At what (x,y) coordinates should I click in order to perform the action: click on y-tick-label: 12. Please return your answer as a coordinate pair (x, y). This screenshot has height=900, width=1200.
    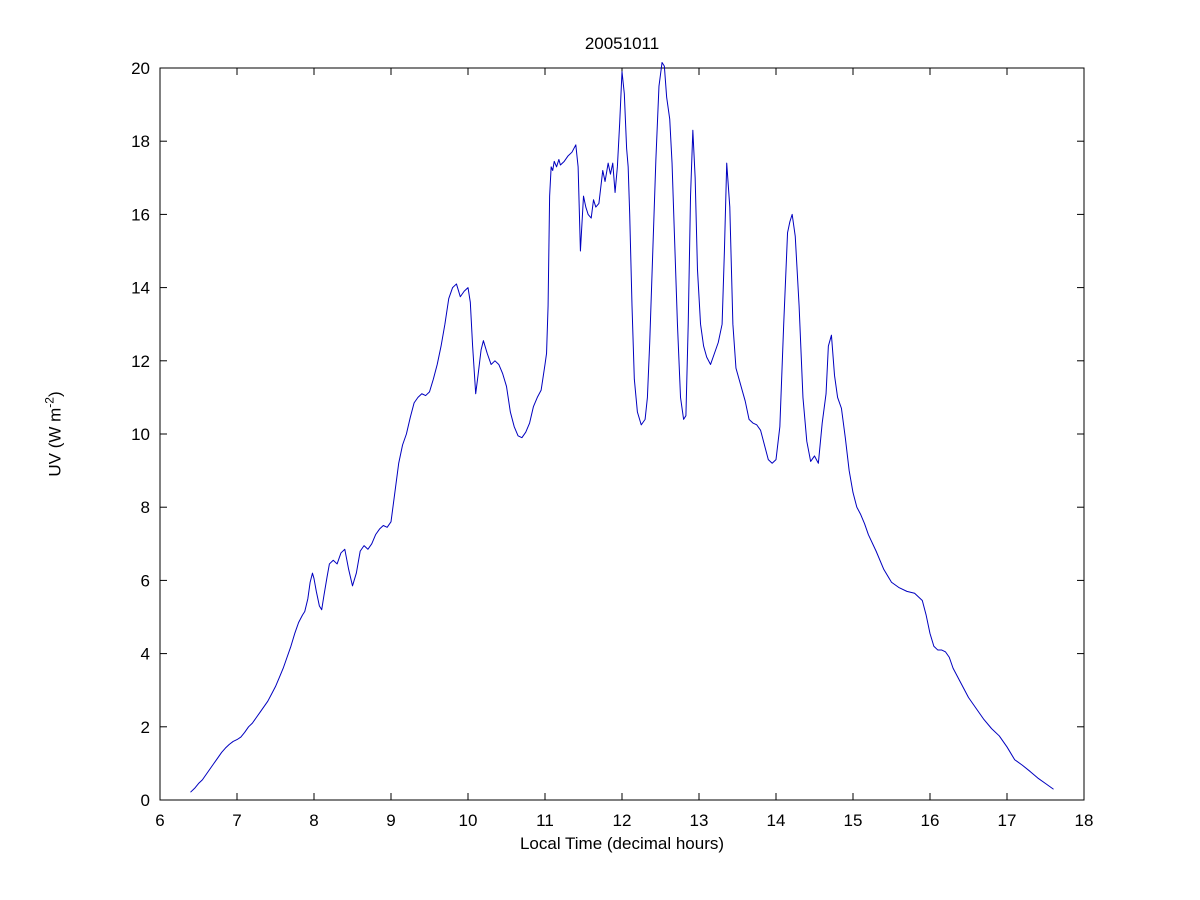
    Looking at the image, I should click on (140, 361).